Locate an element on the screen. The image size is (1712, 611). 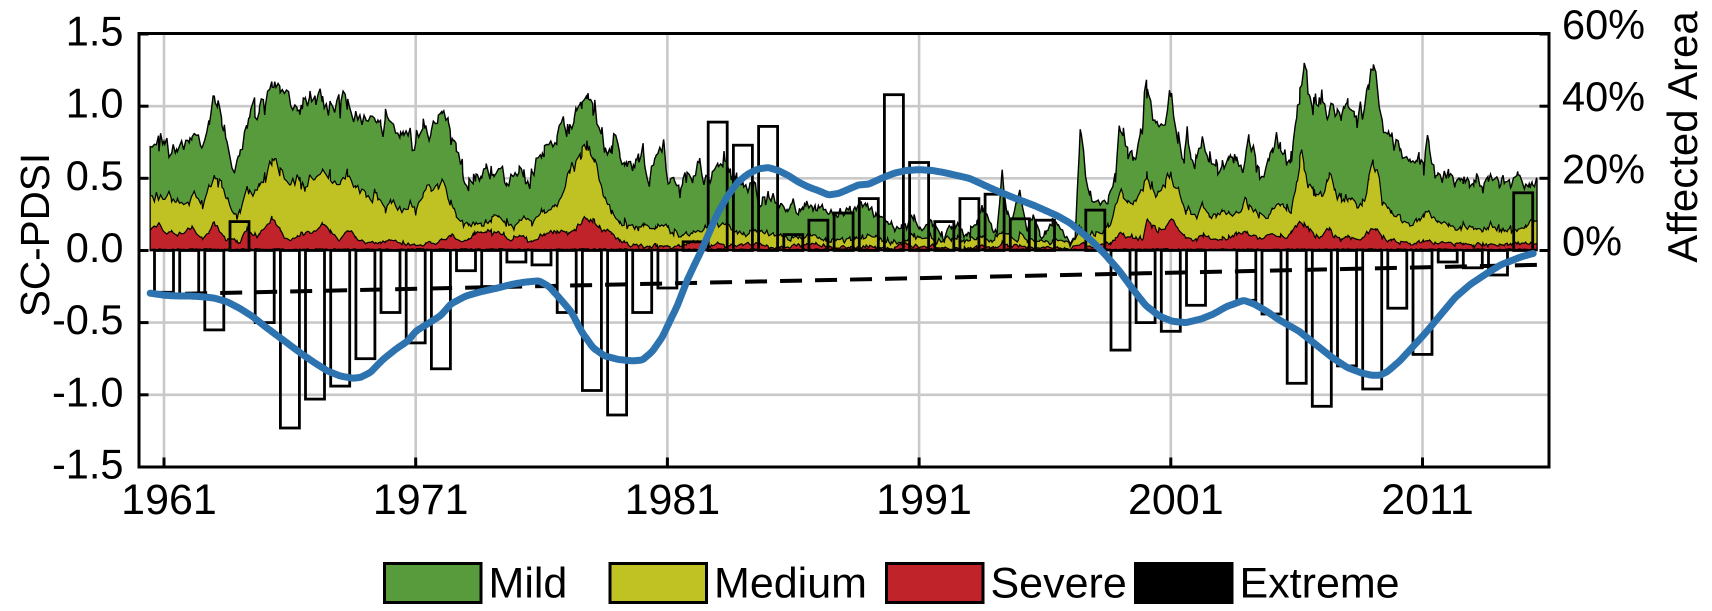
svg-text: -1.5 is located at coordinates (88, 464).